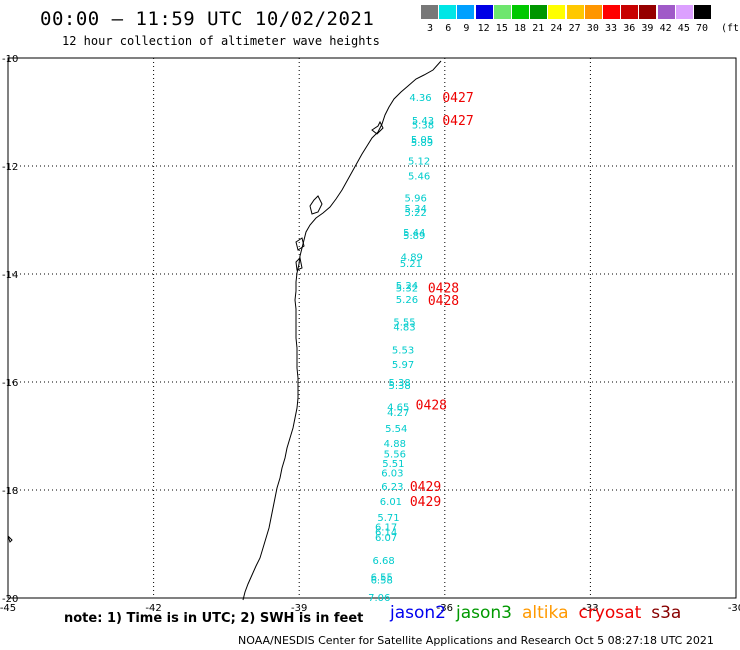 The image size is (740, 650). I want to click on wave-height-label: 5.97, so click(403, 365).